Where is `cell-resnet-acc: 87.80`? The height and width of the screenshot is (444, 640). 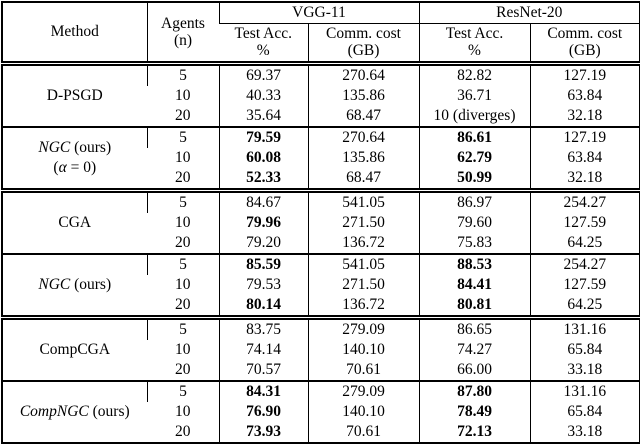 cell-resnet-acc: 87.80 is located at coordinates (474, 391).